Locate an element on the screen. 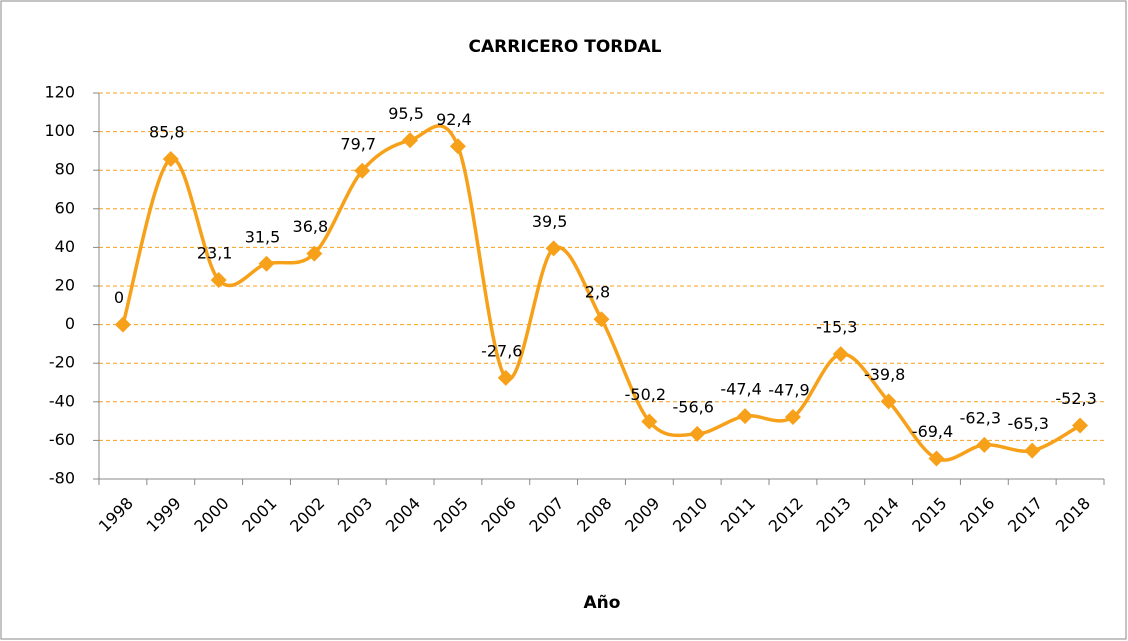 The width and height of the screenshot is (1128, 641). data-label: 85,8 is located at coordinates (167, 132).